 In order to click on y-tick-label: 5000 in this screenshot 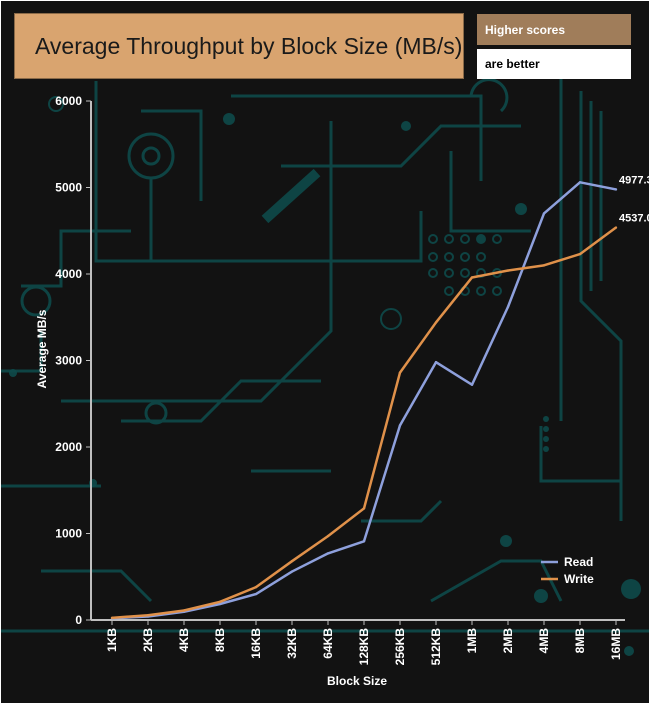, I will do `click(68, 188)`.